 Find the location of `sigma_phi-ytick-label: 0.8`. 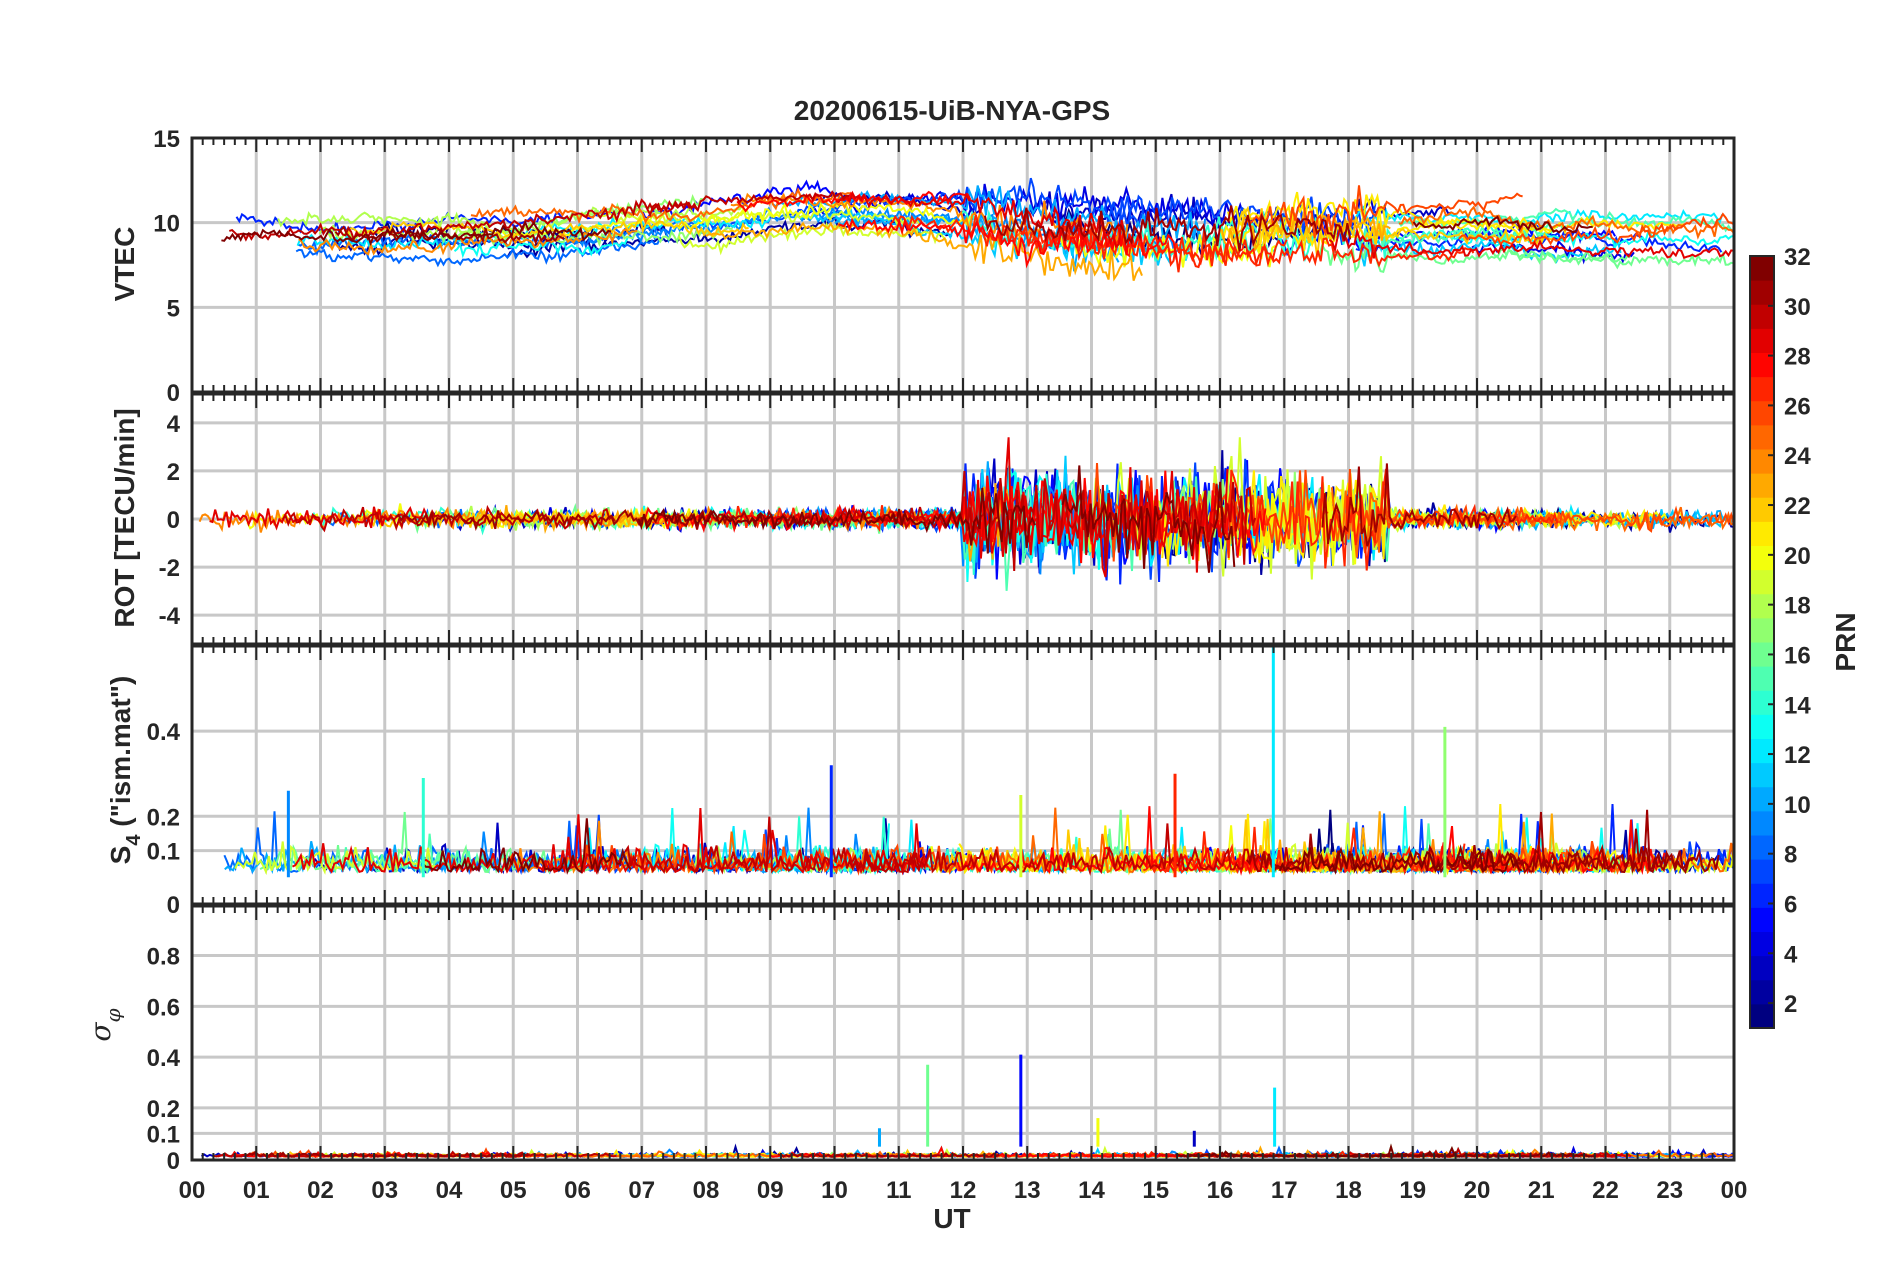

sigma_phi-ytick-label: 0.8 is located at coordinates (163, 957).